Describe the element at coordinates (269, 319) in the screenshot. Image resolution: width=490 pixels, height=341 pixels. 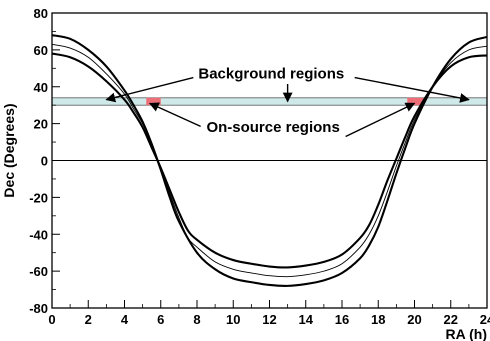
I see `x-tick-label: 12` at that location.